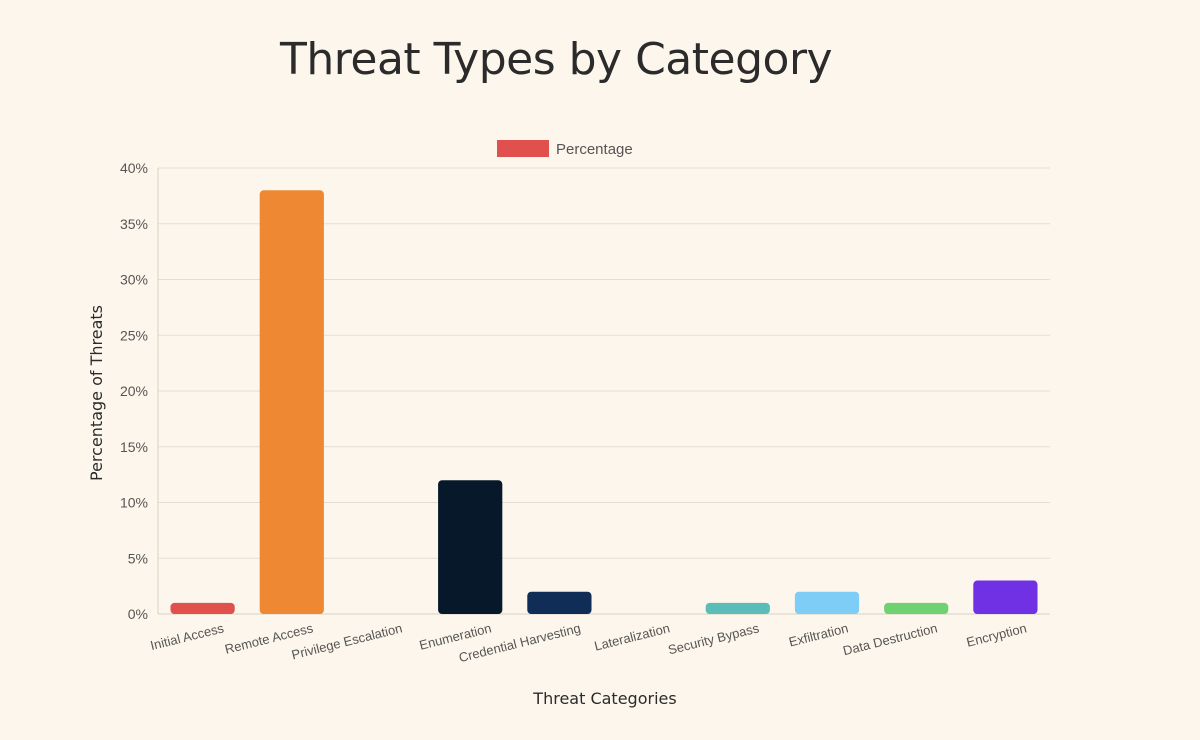 Image resolution: width=1200 pixels, height=740 pixels. Describe the element at coordinates (96, 393) in the screenshot. I see `y-axis-title: Percentage of Threats` at that location.